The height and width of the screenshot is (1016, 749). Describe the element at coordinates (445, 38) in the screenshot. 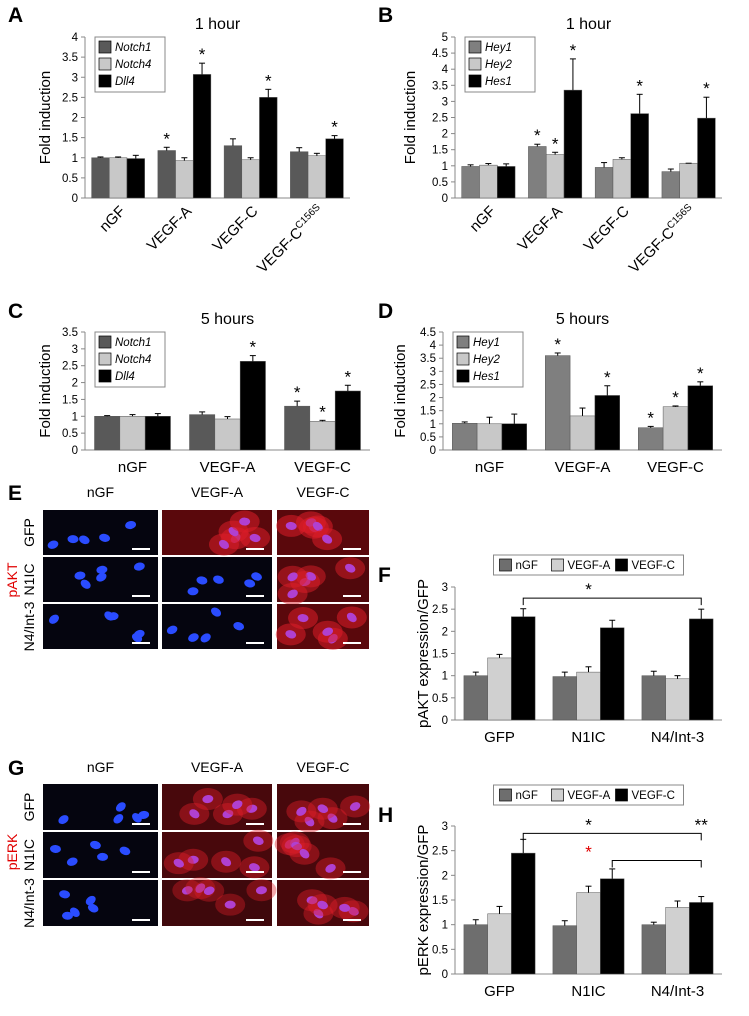

I see `y-tick-label: 5` at that location.